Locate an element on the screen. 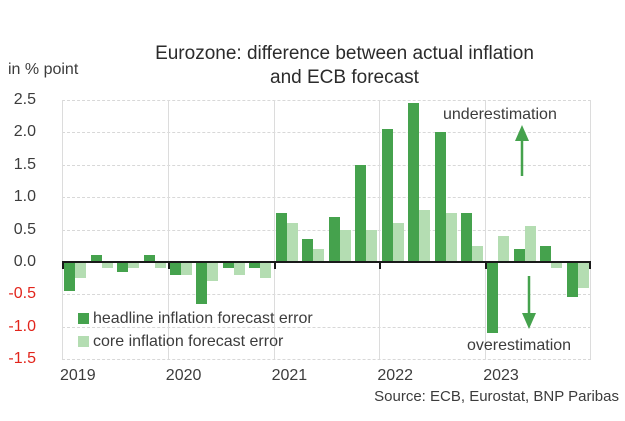 The width and height of the screenshot is (625, 421). bar-core-2019Q4 is located at coordinates (160, 265).